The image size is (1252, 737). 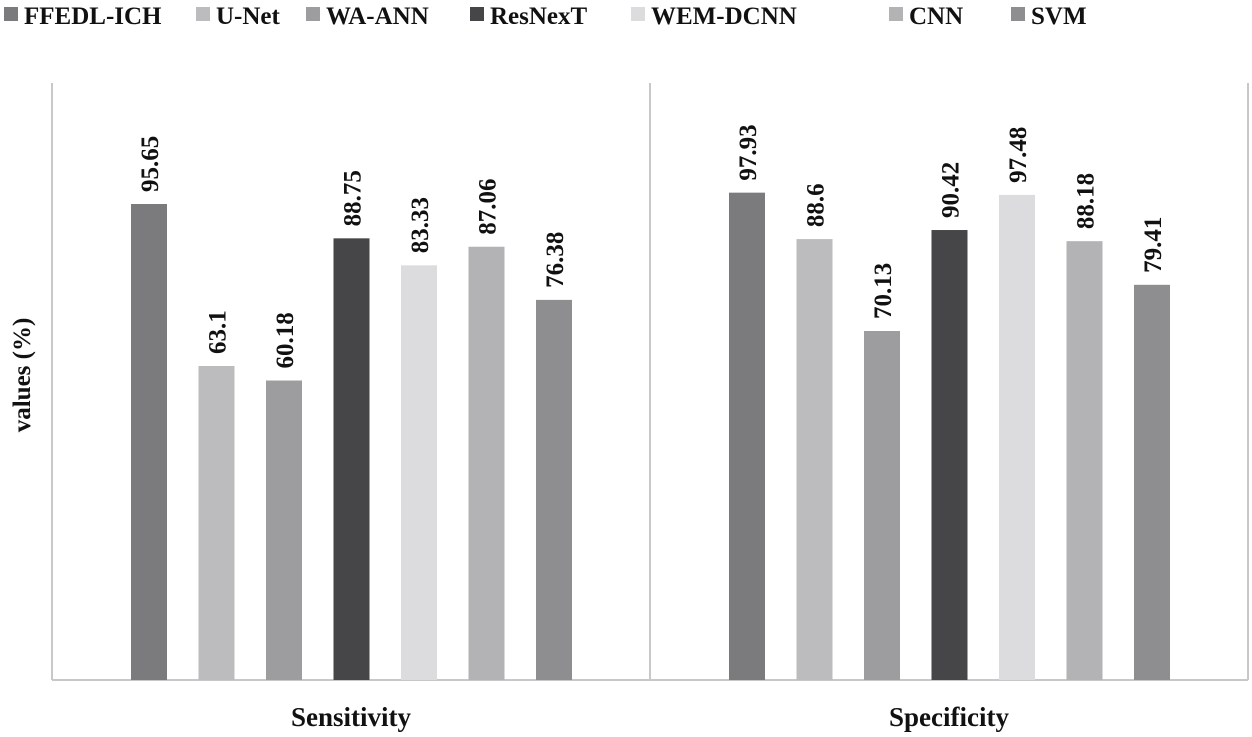 What do you see at coordinates (22, 375) in the screenshot?
I see `y-axis-label: values (%)` at bounding box center [22, 375].